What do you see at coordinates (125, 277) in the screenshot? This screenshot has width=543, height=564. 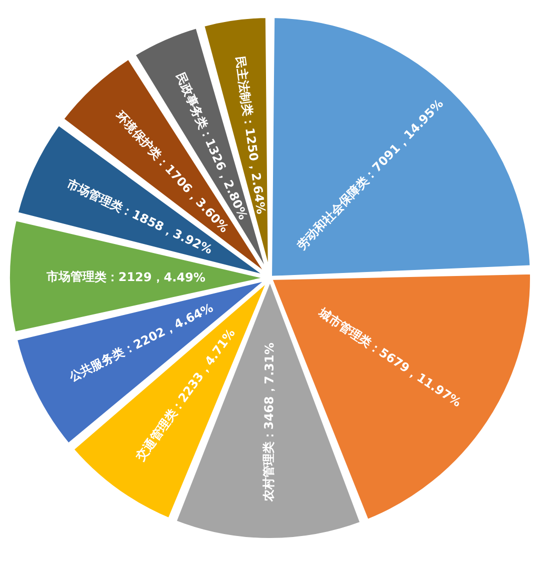 I see `slice-label: 市场管理类：2129，4.49%` at bounding box center [125, 277].